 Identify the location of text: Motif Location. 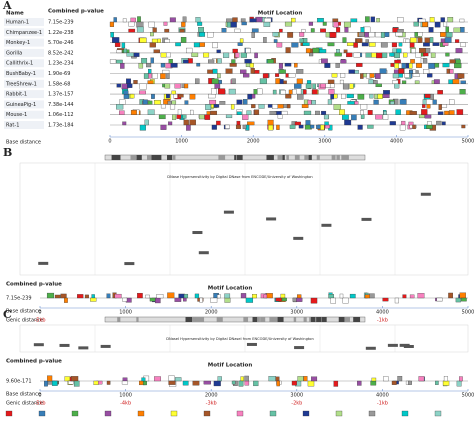
(230, 366).